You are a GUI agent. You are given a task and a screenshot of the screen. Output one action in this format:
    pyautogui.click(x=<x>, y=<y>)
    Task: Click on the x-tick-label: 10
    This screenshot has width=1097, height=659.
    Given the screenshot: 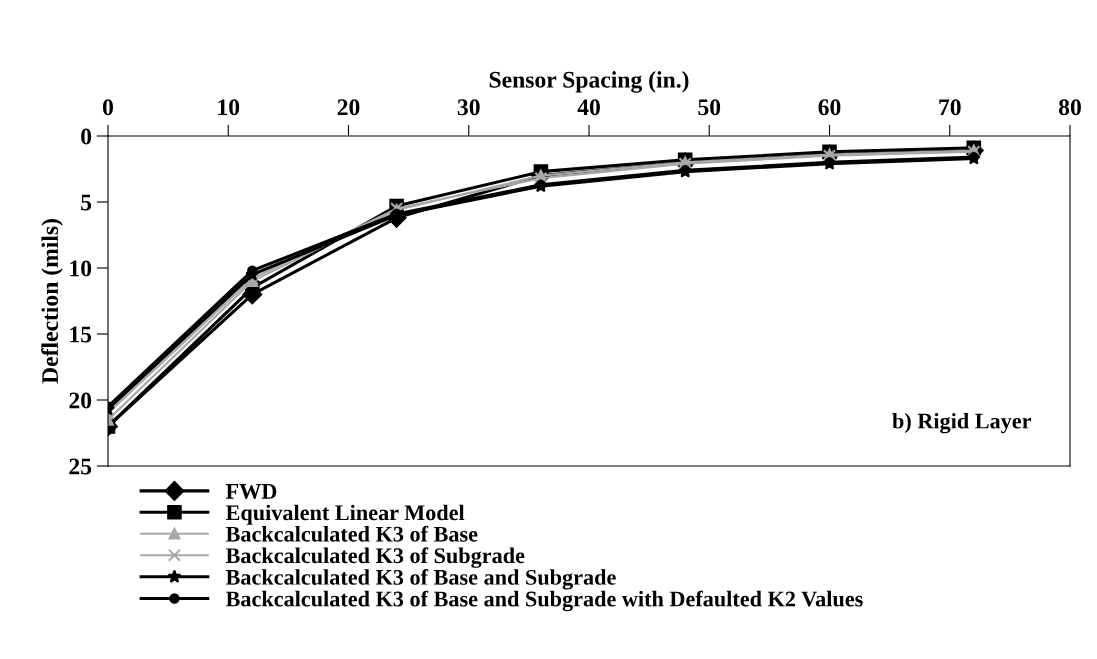 What is the action you would take?
    pyautogui.click(x=229, y=107)
    